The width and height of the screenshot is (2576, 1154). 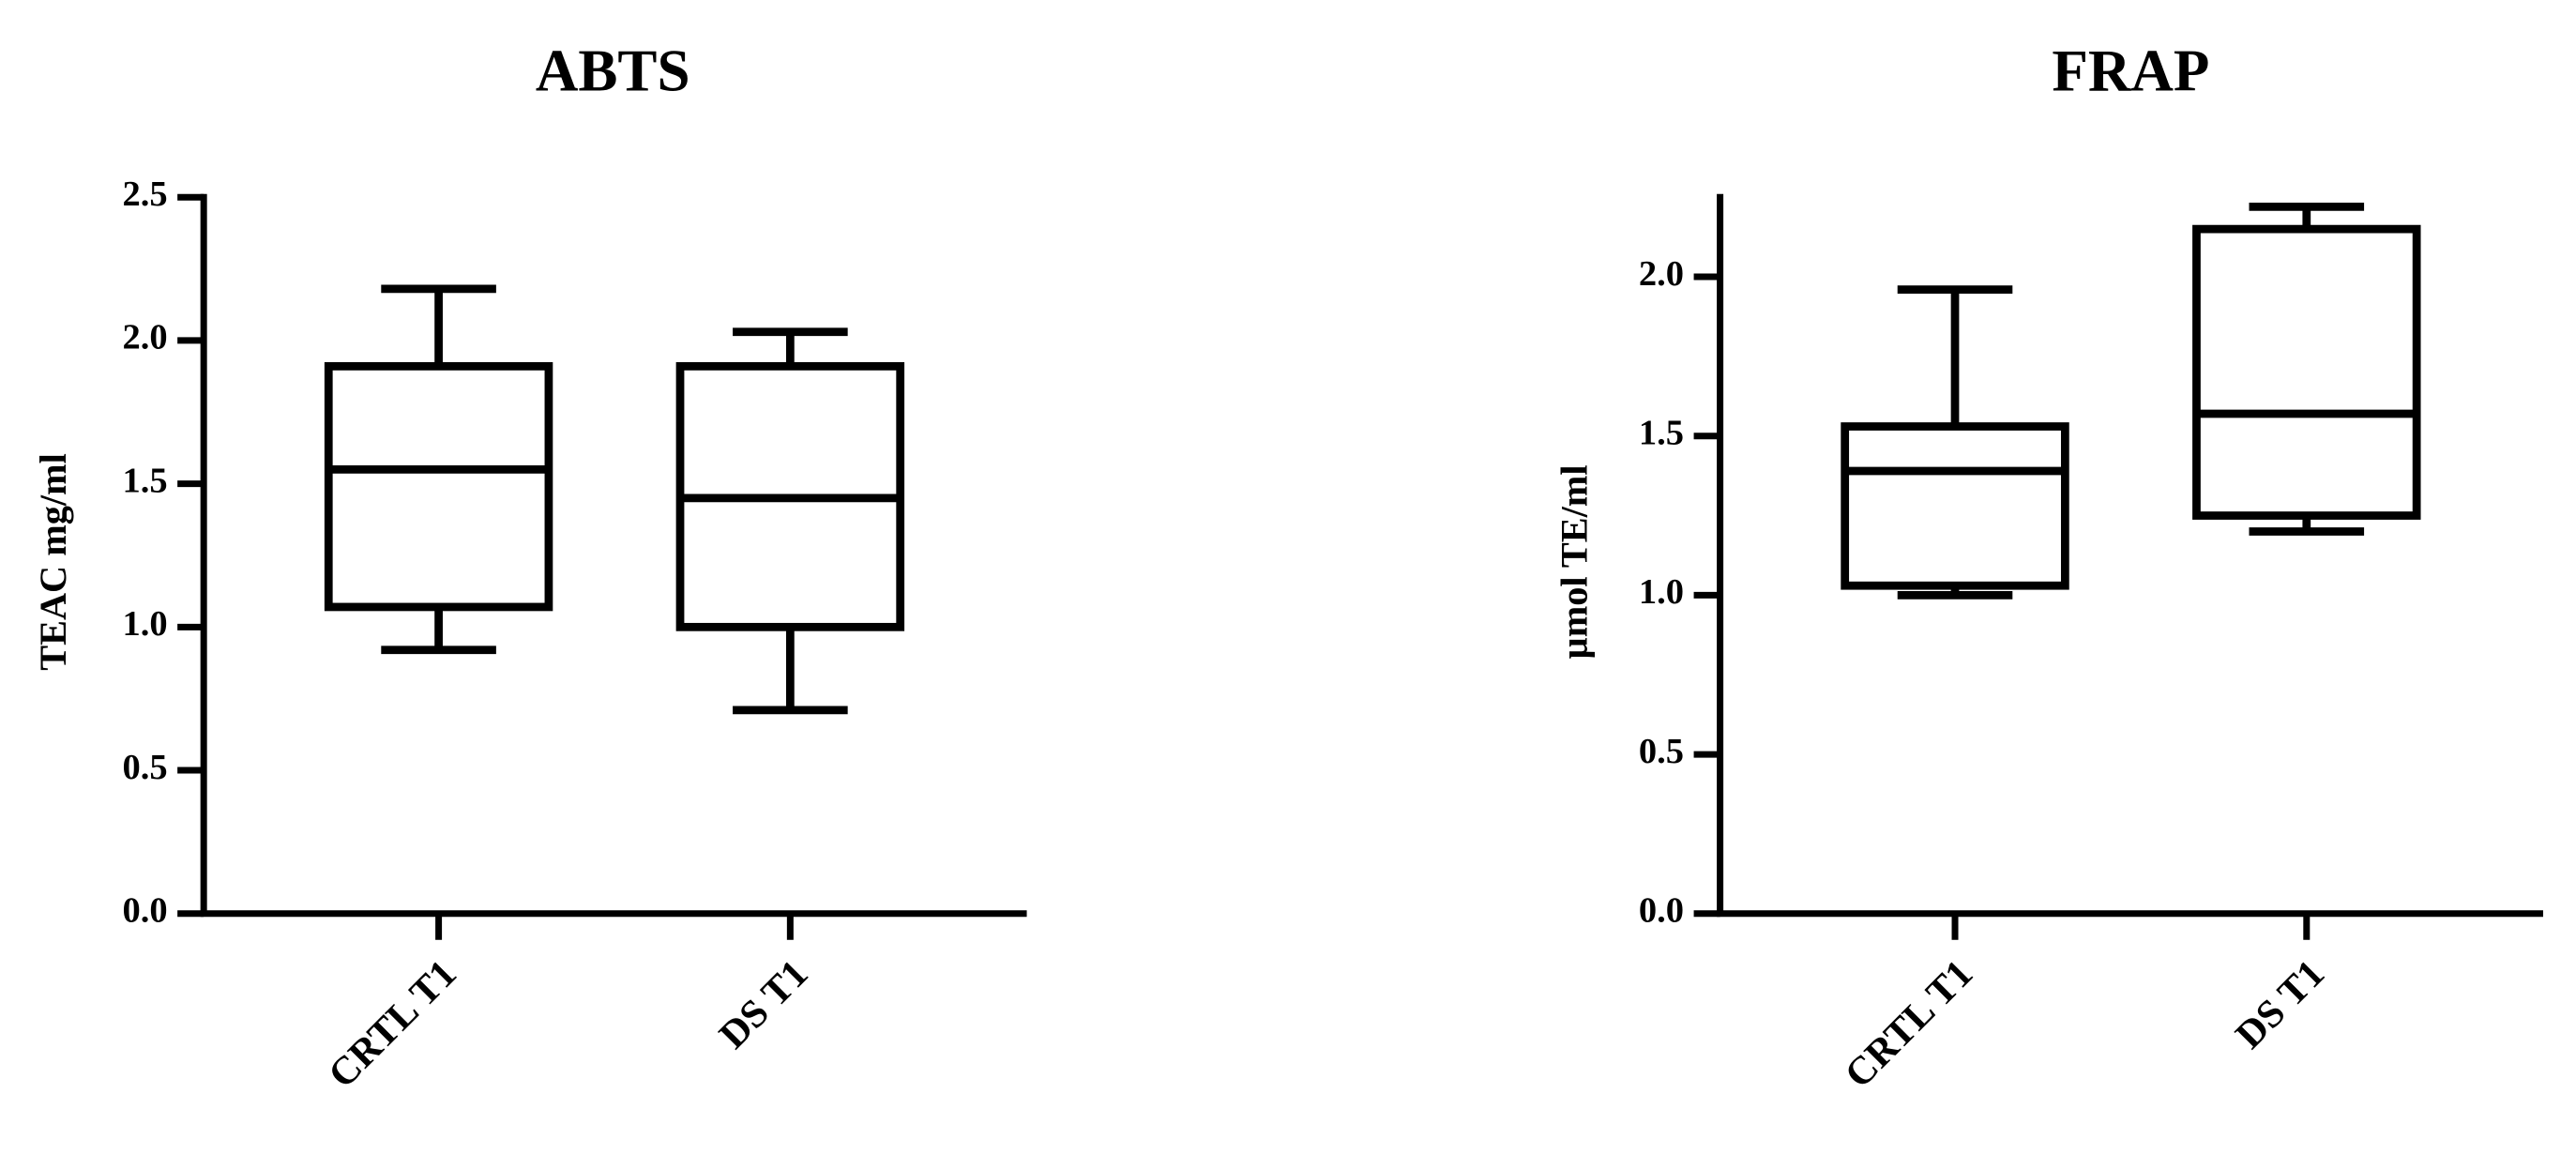 I want to click on y-axis-label: TEAC mg/ml, so click(x=53, y=562).